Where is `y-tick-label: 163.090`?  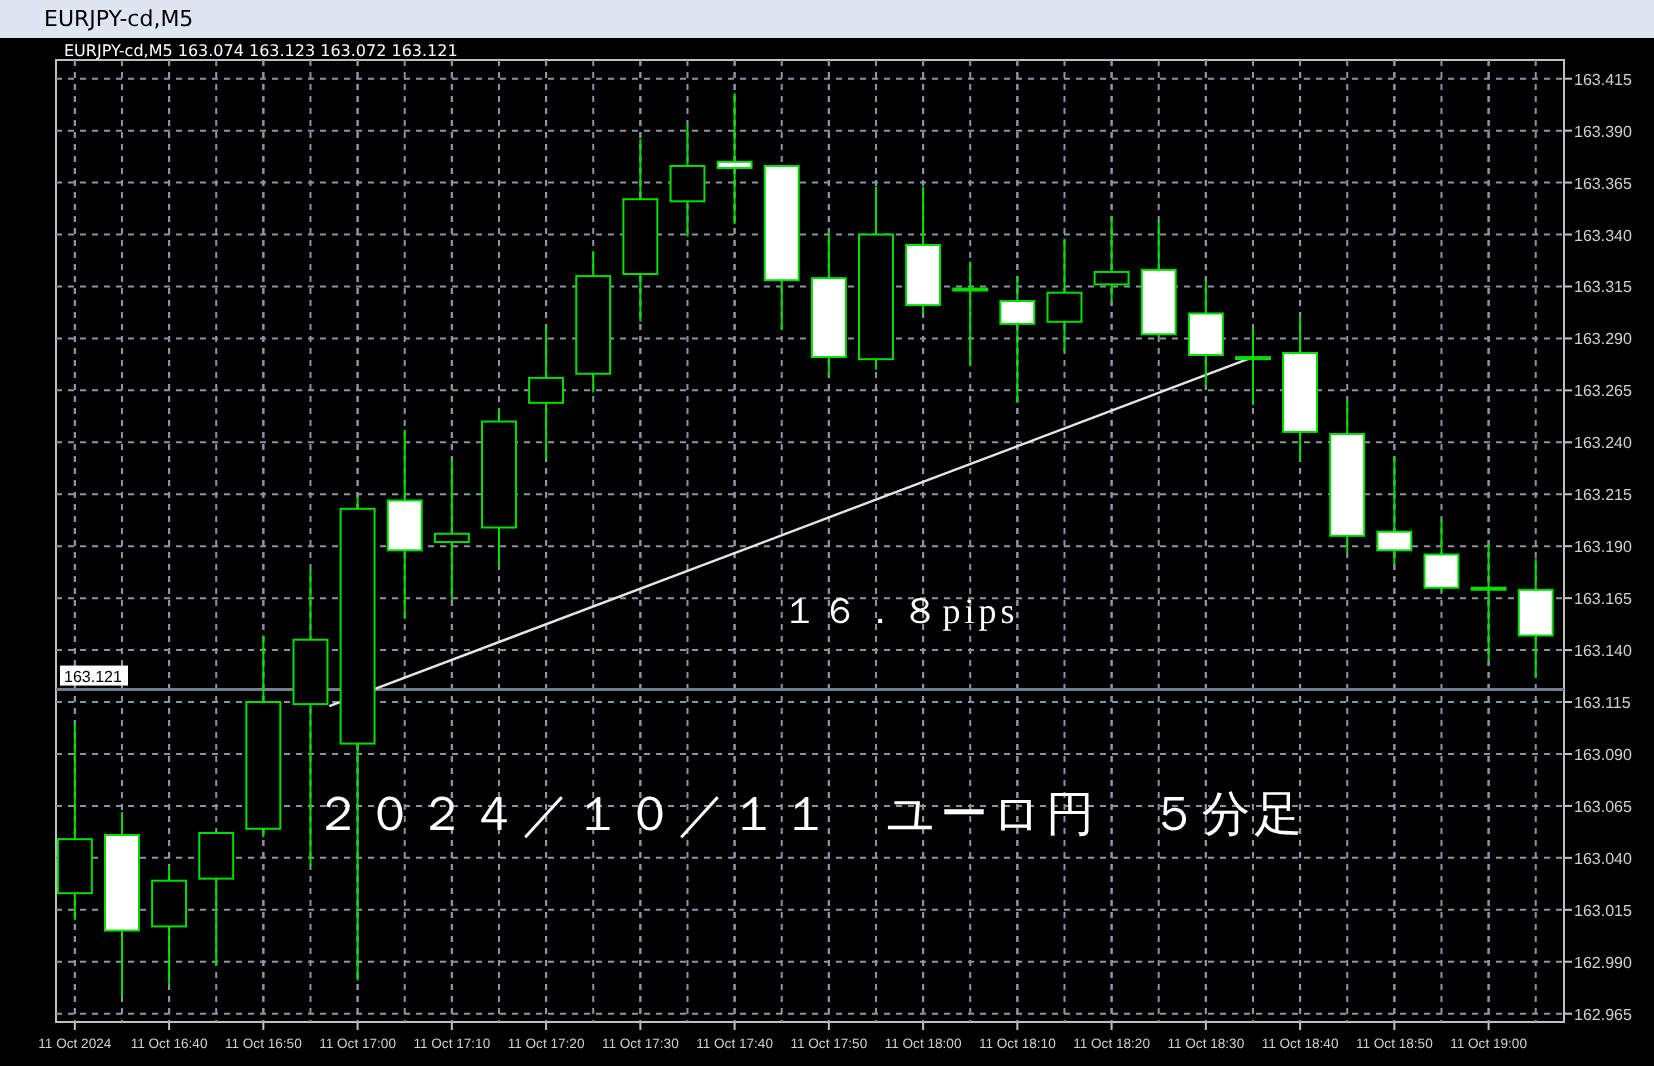 y-tick-label: 163.090 is located at coordinates (1603, 754).